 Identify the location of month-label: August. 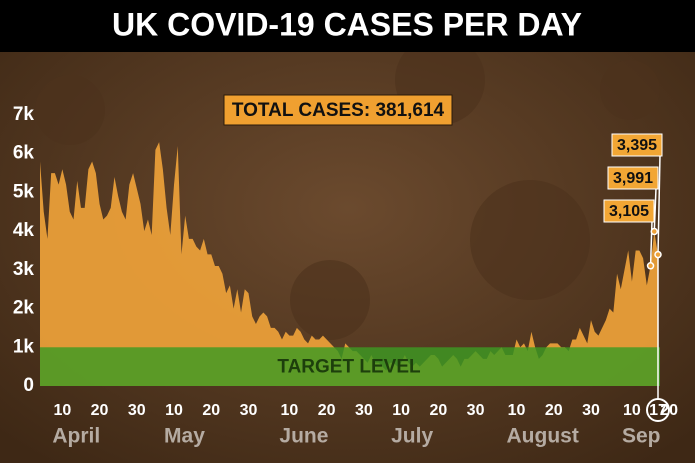
(543, 436).